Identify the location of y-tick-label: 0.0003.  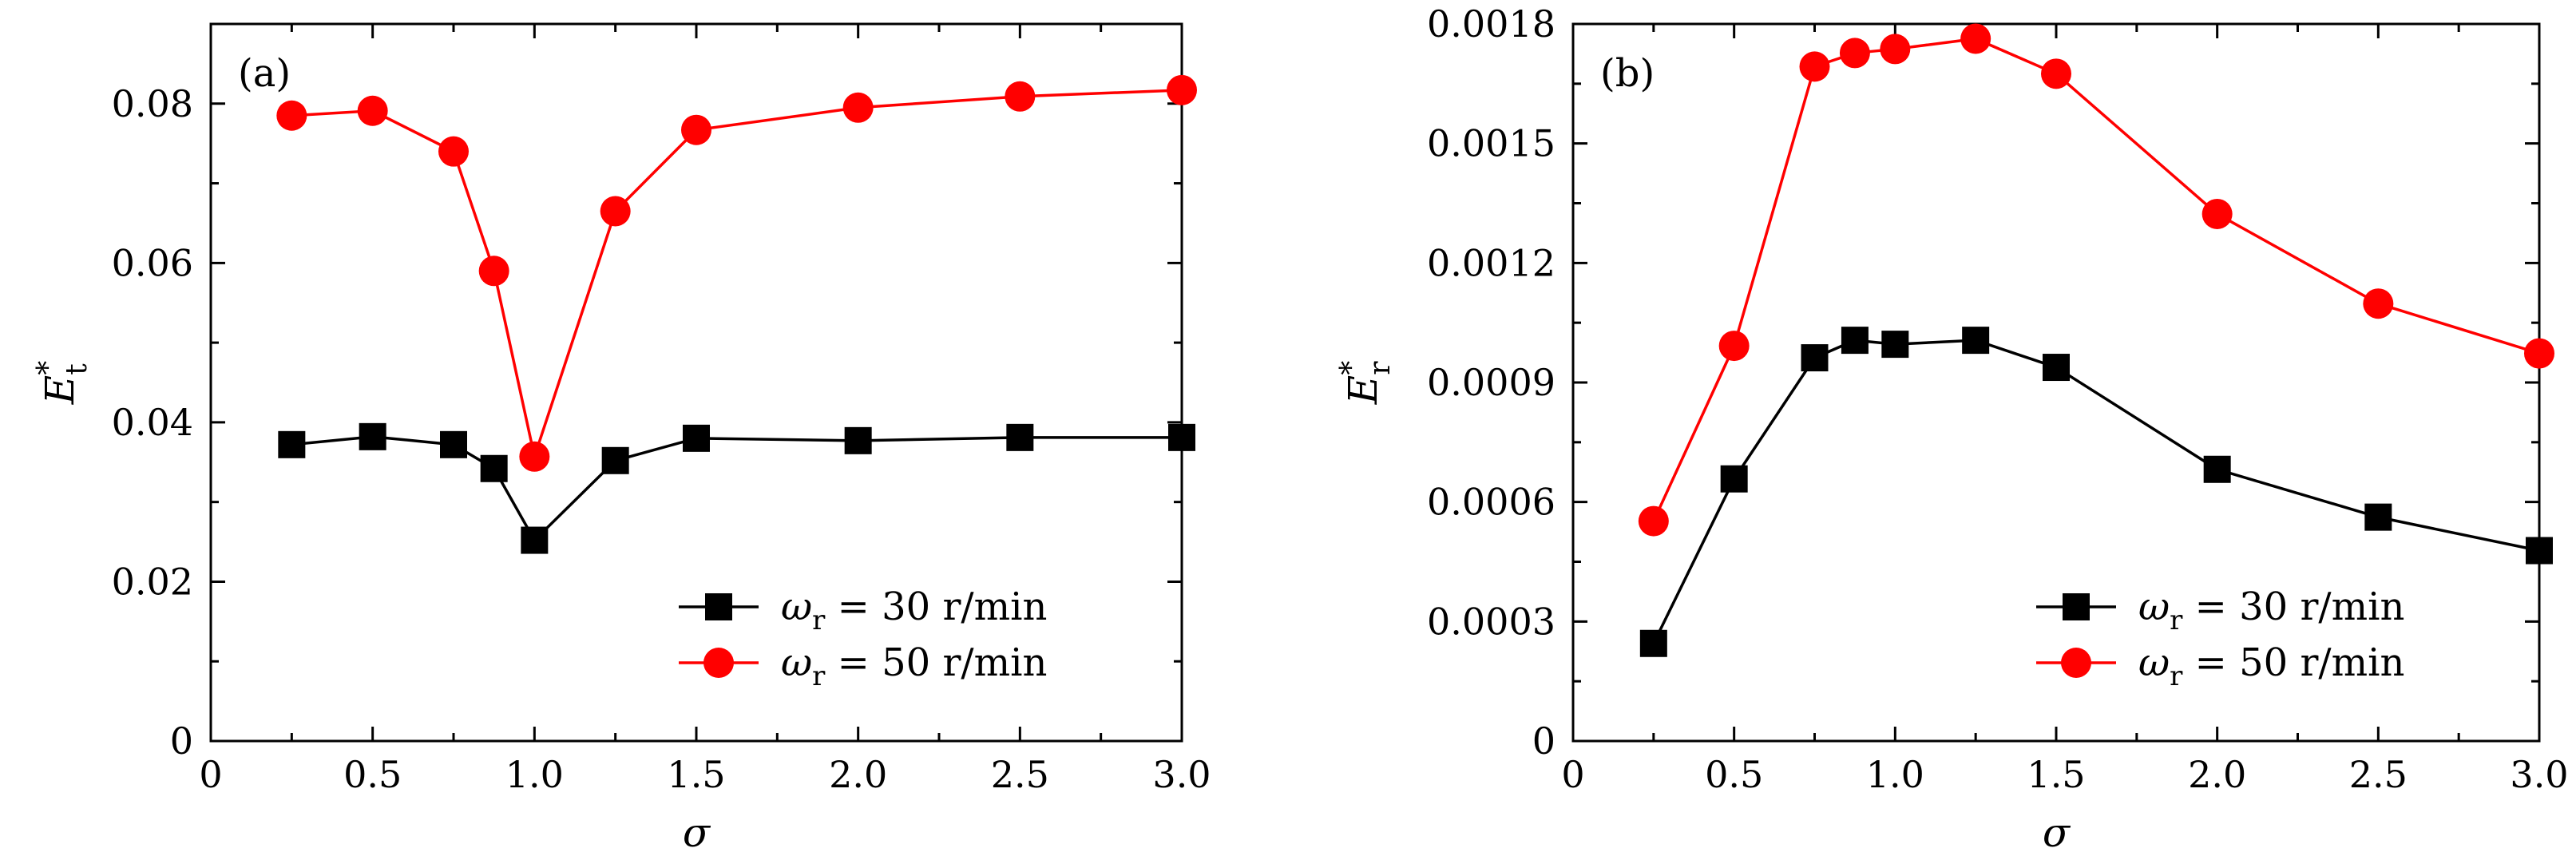
(1491, 621).